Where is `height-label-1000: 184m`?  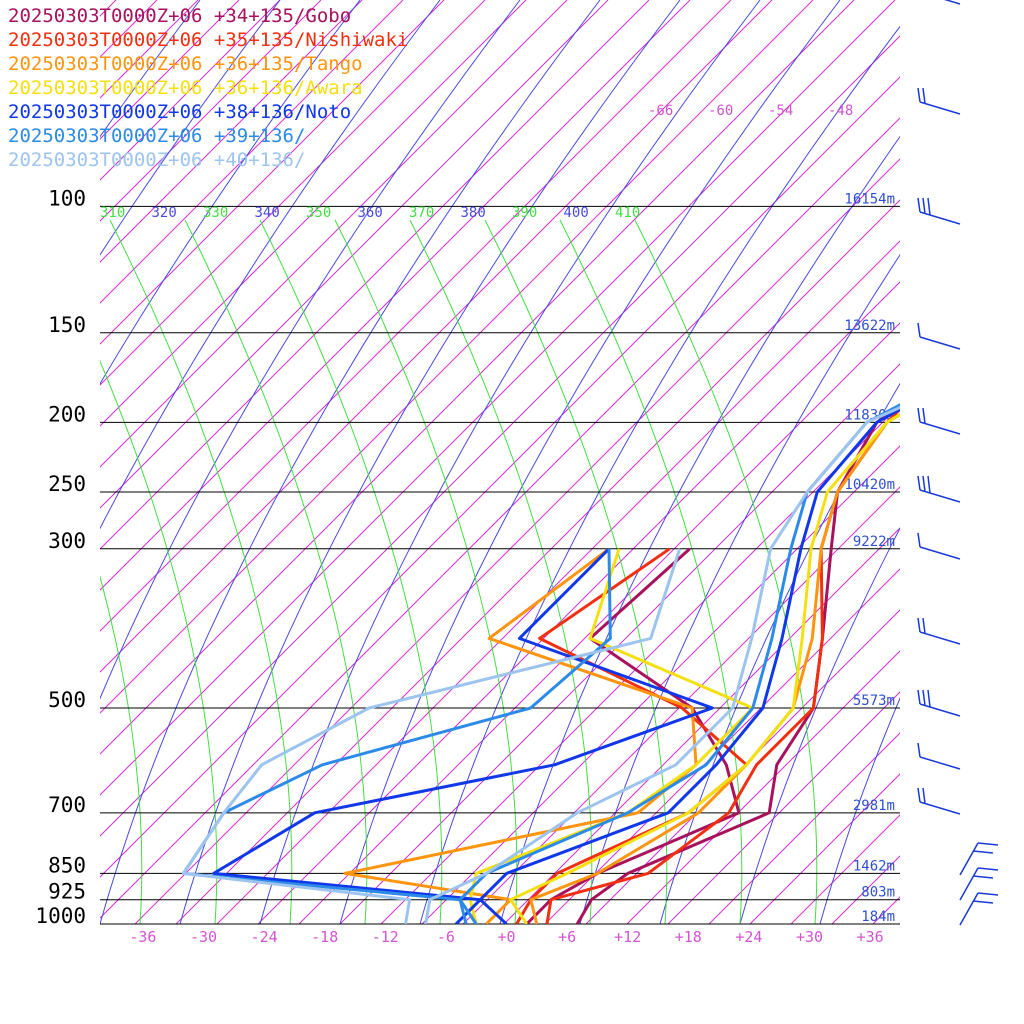 height-label-1000: 184m is located at coordinates (878, 917).